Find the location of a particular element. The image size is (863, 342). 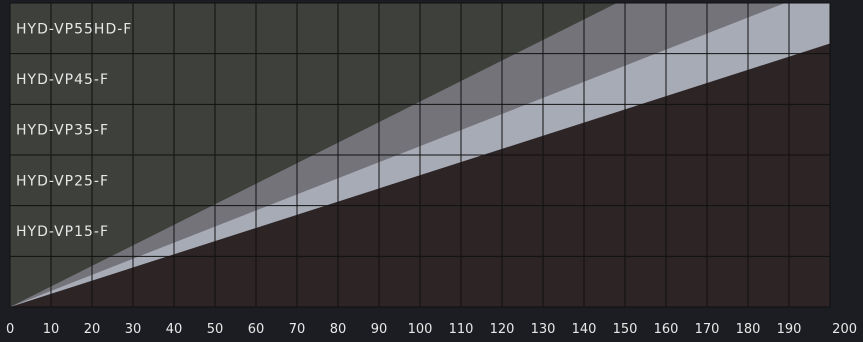

x-tick-label: 20 is located at coordinates (92, 329).